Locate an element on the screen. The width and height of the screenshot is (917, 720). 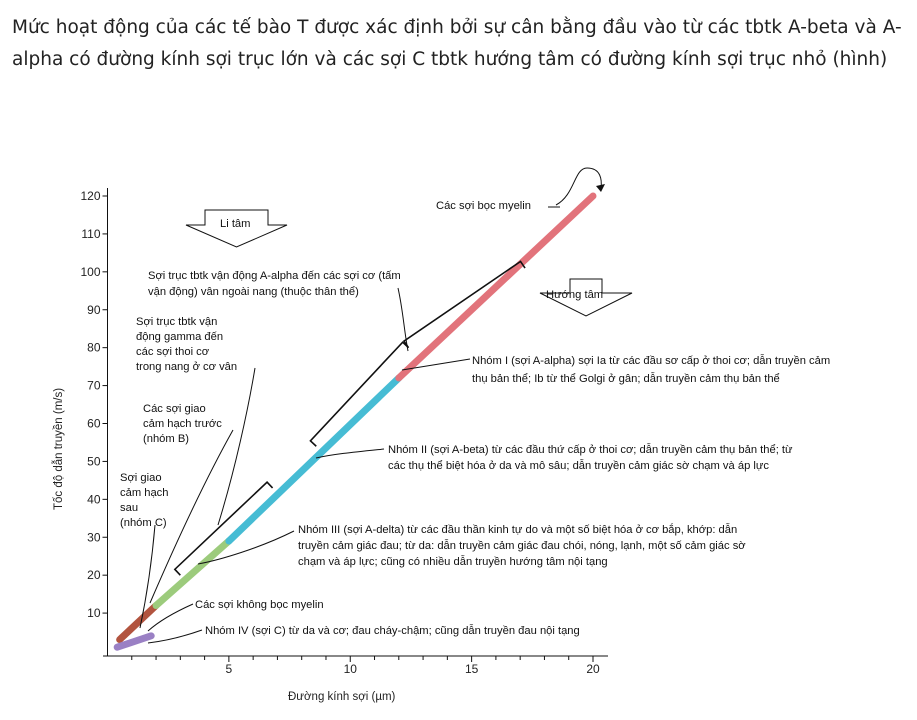
leader-group-I is located at coordinates (436, 364).